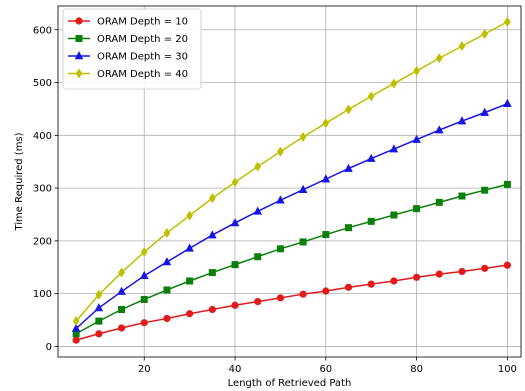  Describe the element at coordinates (42, 241) in the screenshot. I see `y-tick-label: 200` at that location.